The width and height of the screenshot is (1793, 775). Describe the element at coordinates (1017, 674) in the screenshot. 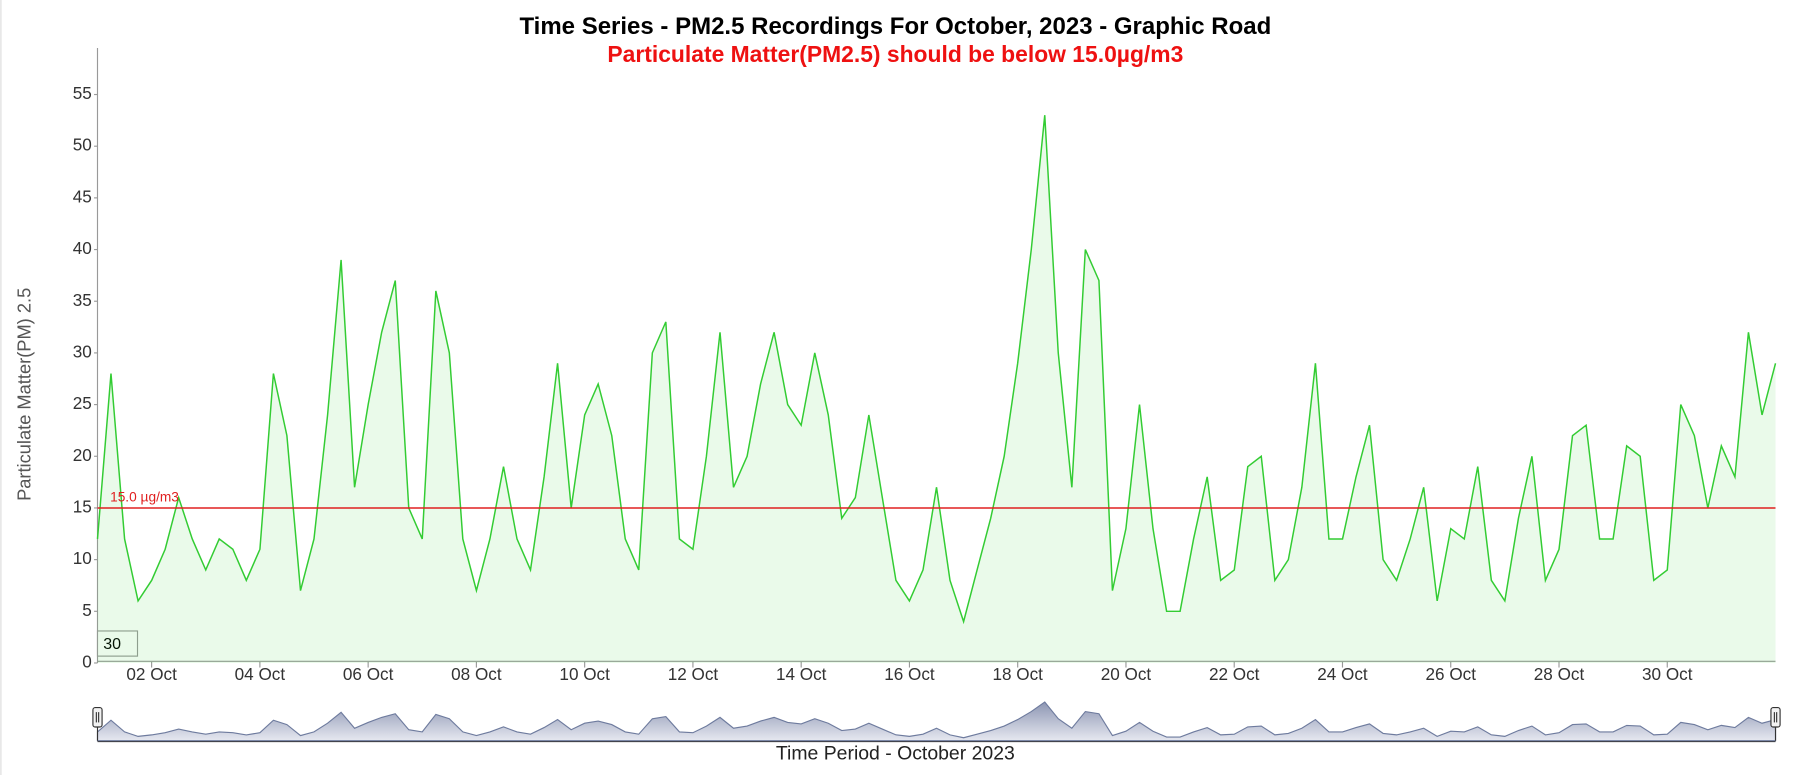

I see `x-tick-label: 18 Oct` at that location.